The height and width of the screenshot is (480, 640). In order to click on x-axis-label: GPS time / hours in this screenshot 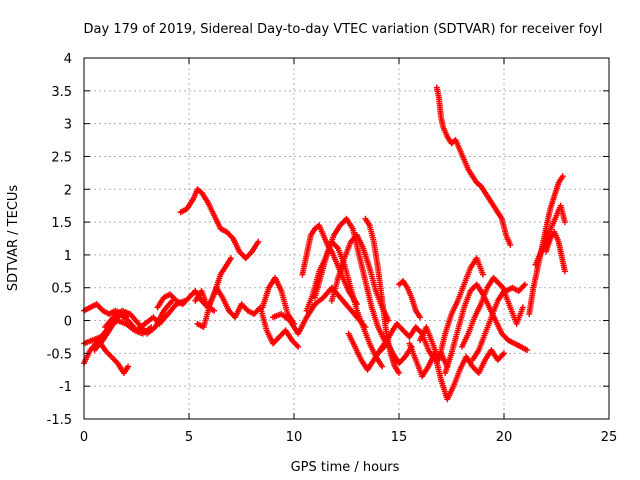, I will do `click(345, 467)`.